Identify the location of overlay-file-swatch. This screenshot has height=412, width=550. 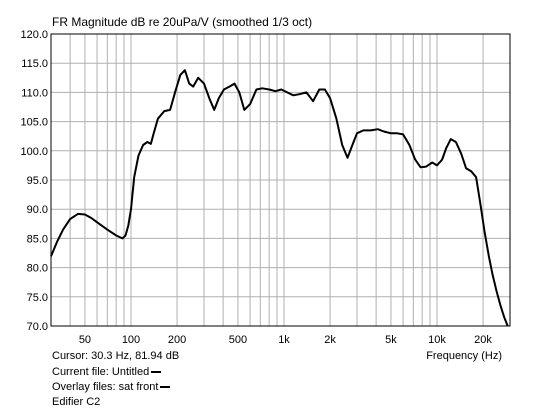
(165, 387).